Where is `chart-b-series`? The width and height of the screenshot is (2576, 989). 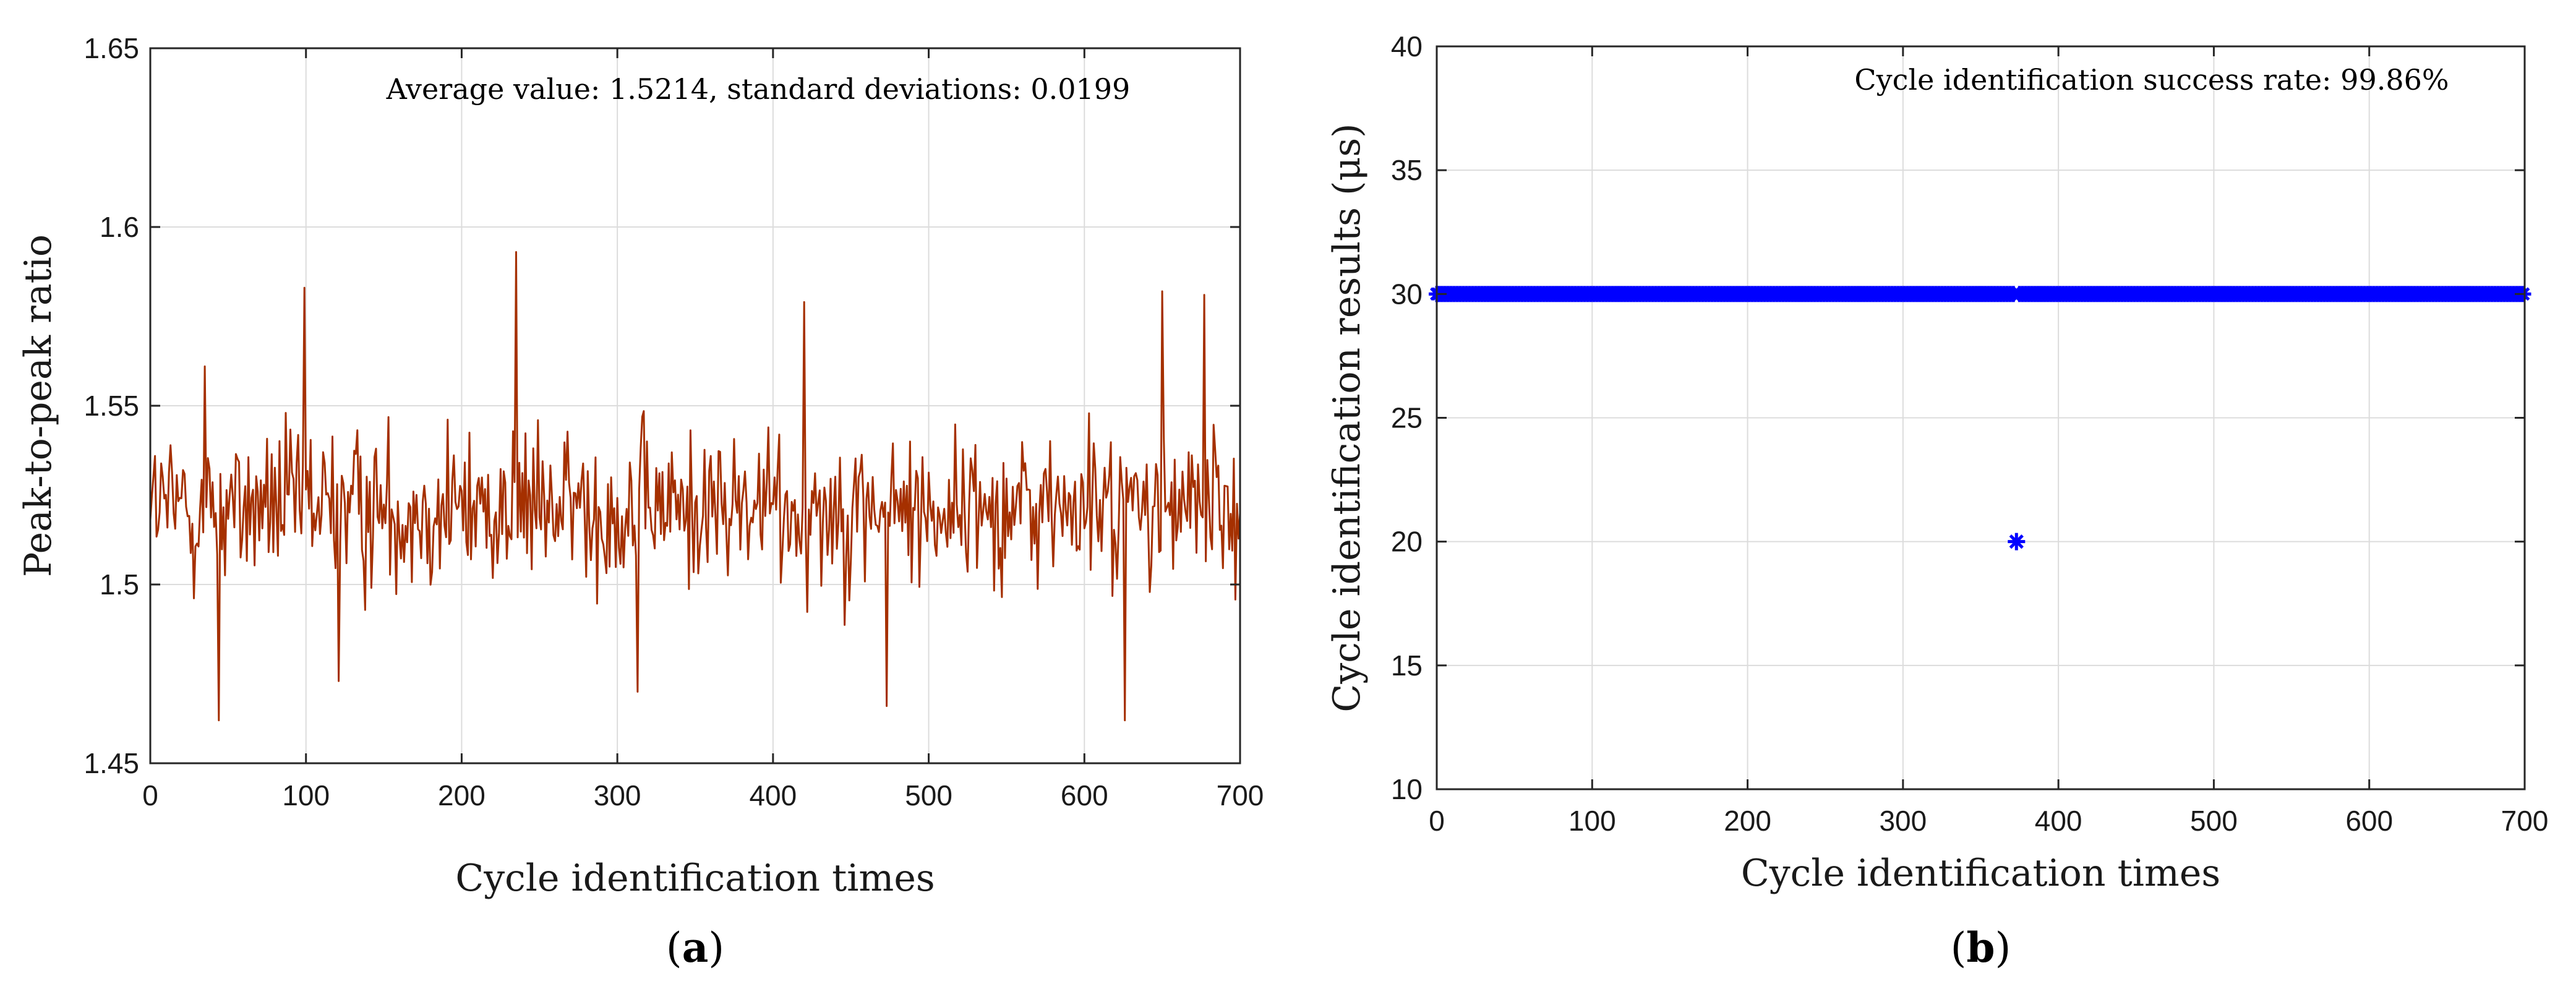 chart-b-series is located at coordinates (1980, 418).